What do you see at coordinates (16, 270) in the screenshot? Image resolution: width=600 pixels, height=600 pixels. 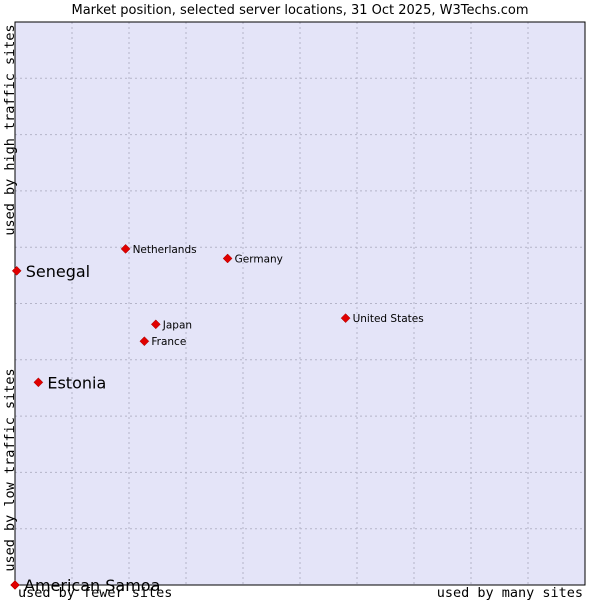 I see `point-marker-senegal` at bounding box center [16, 270].